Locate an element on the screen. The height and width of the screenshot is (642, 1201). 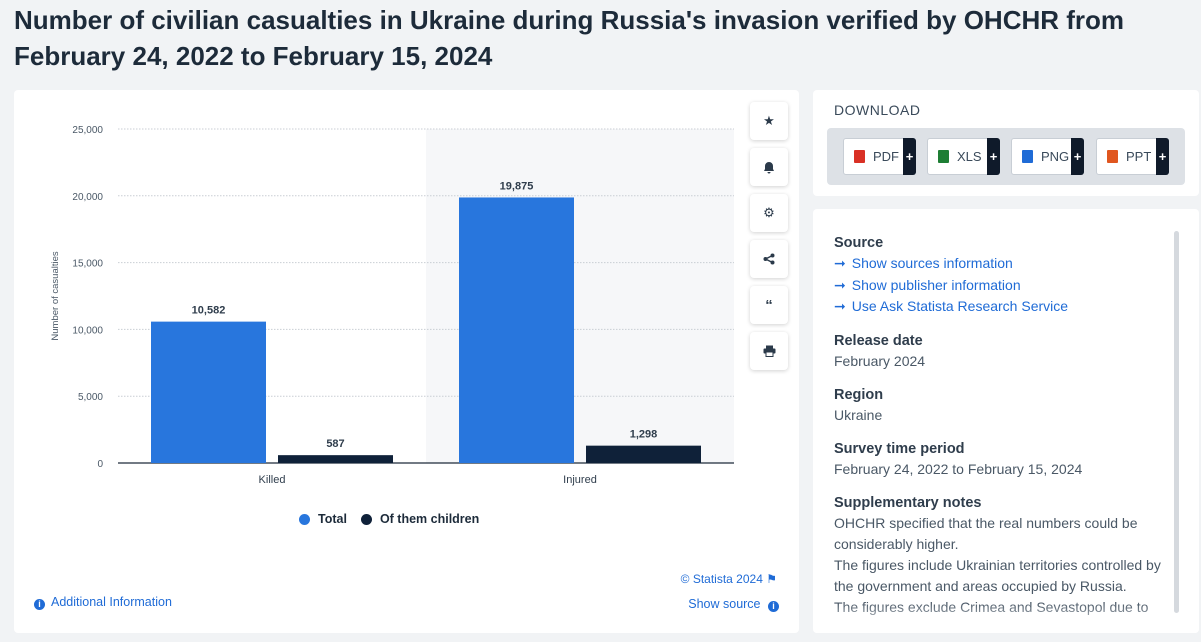
bar-injured-total is located at coordinates (516, 330).